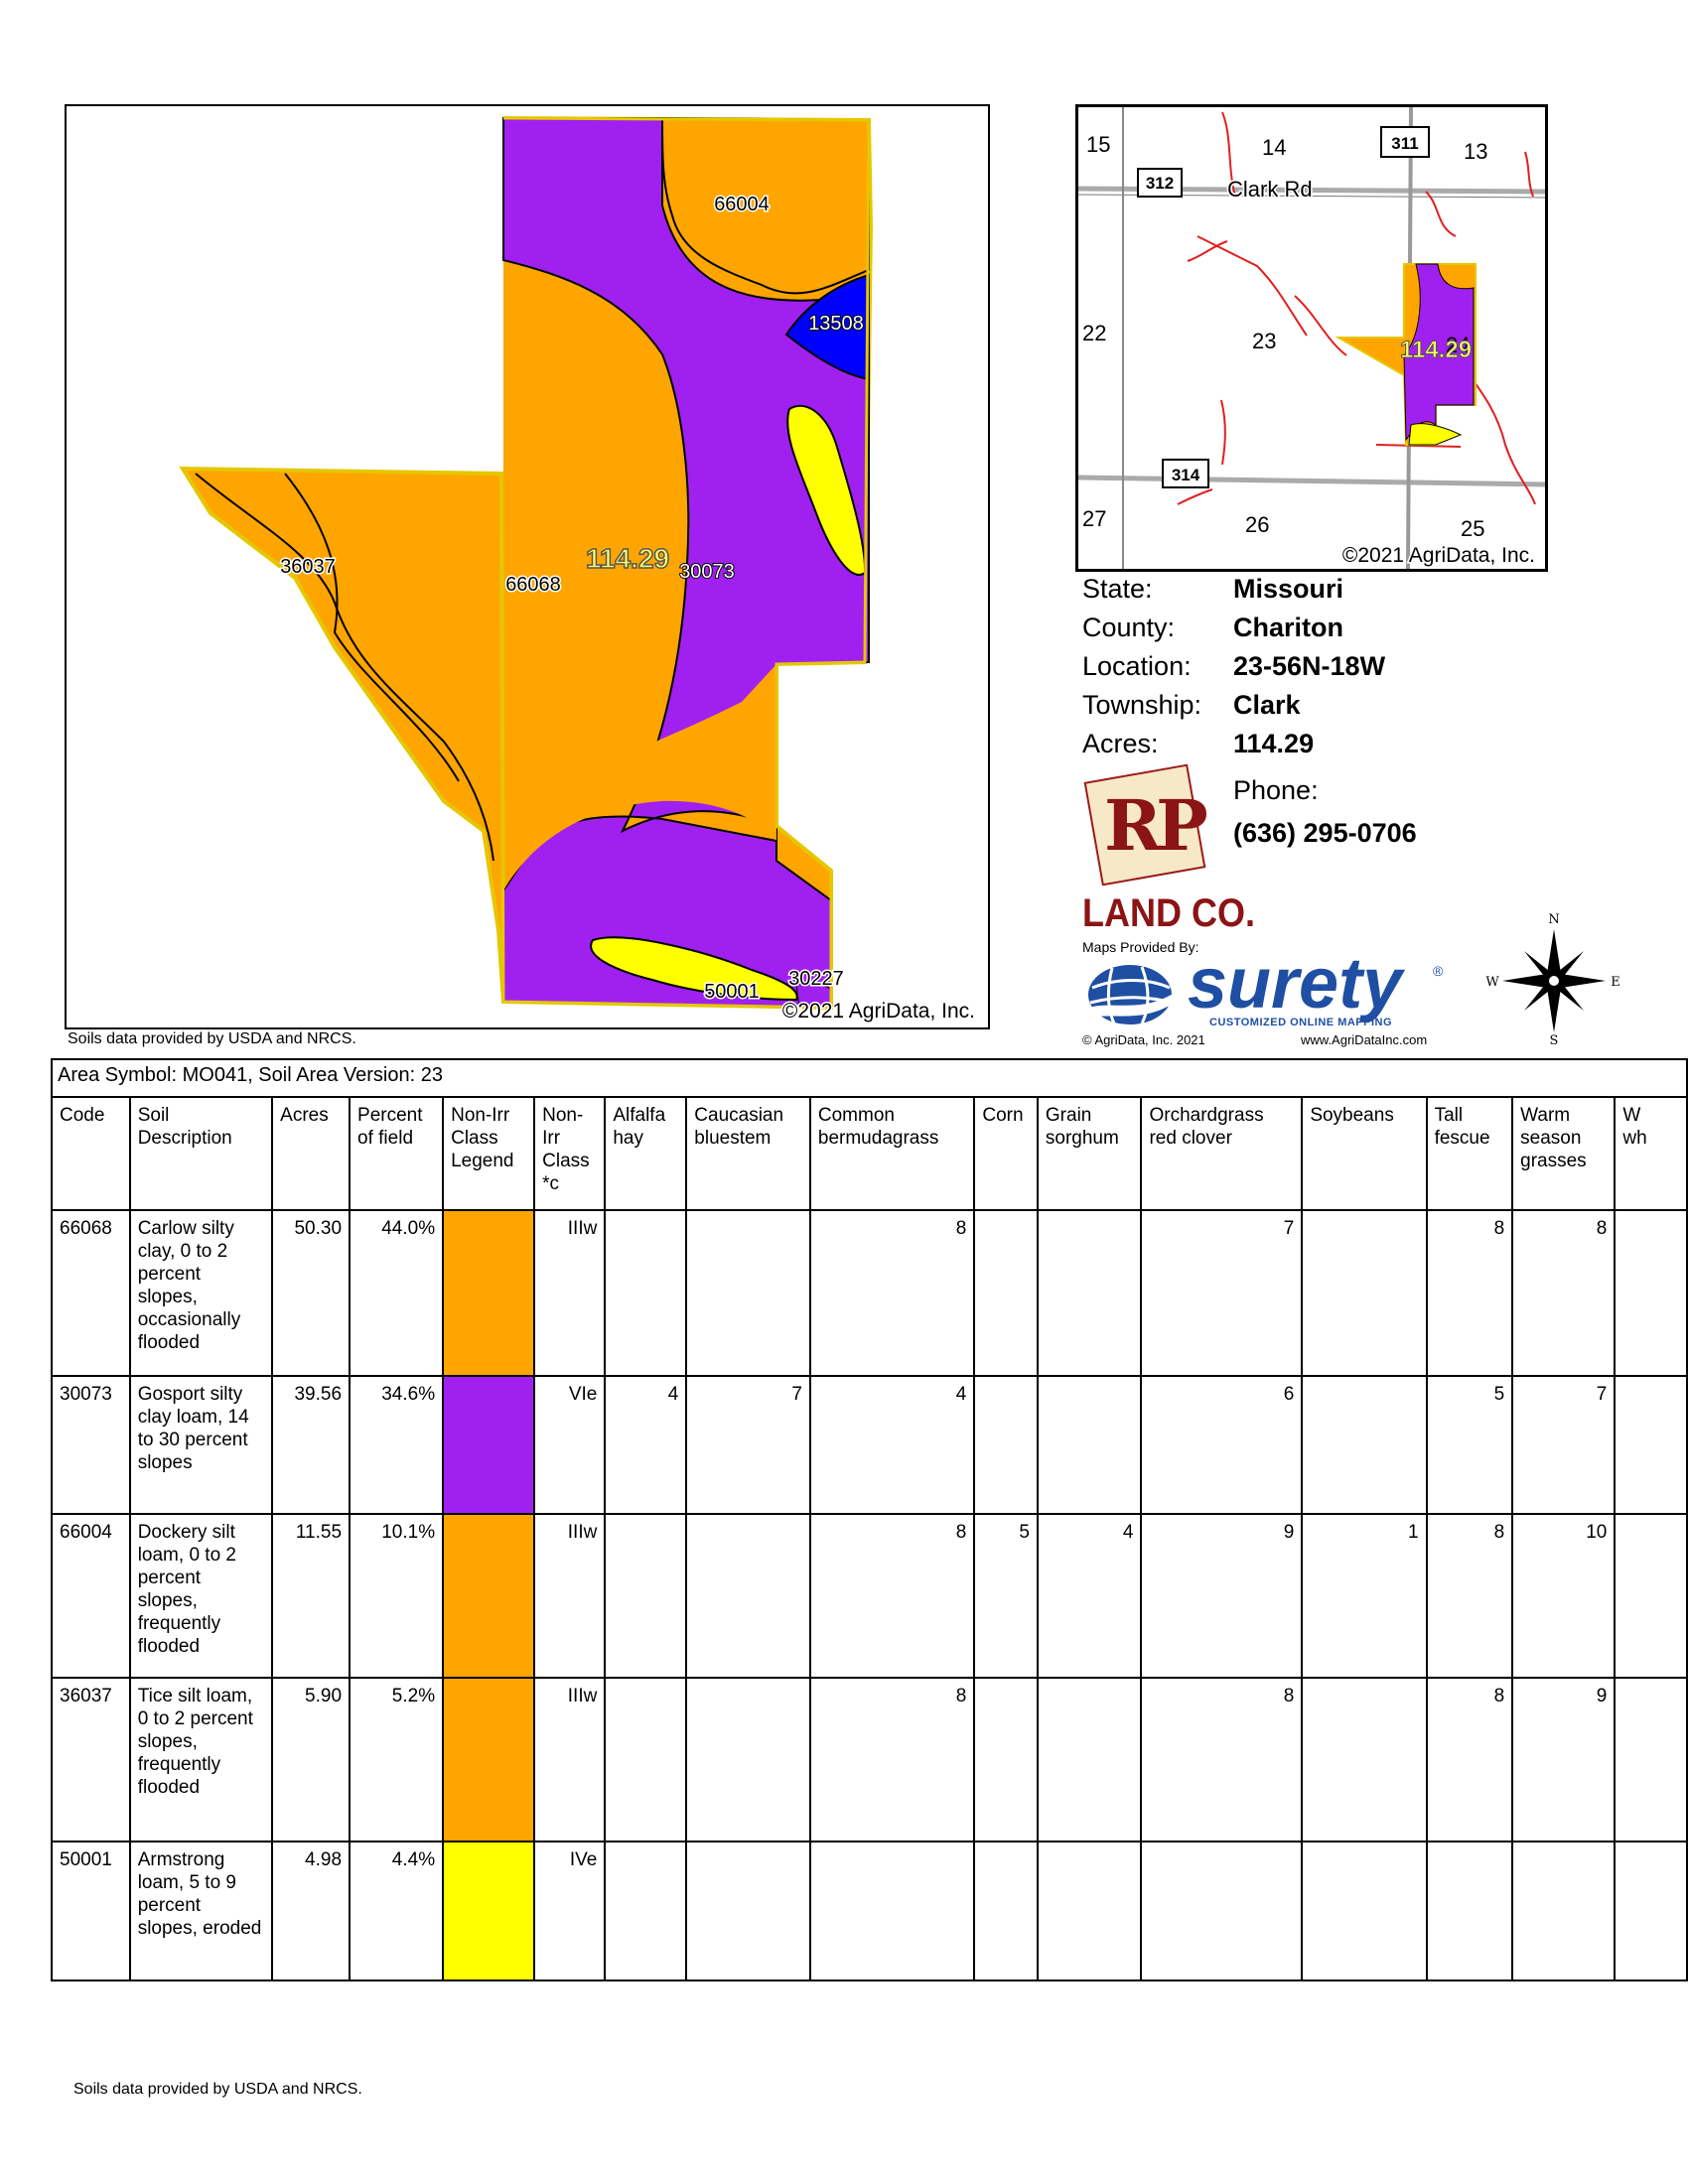  I want to click on productivity-orchard-cell: 7, so click(1222, 1293).